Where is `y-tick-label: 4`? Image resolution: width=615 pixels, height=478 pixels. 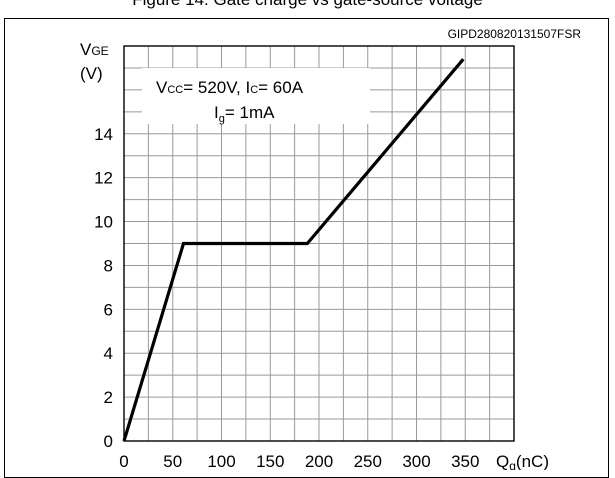
y-tick-label: 4 is located at coordinates (108, 353).